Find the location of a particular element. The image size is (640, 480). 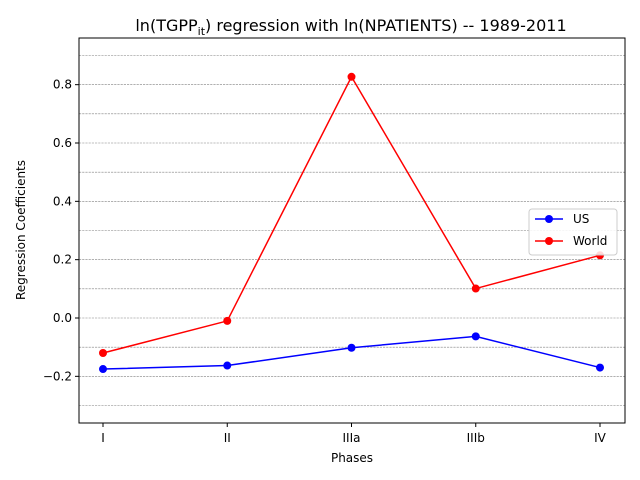

y-tick-label: 0.8 is located at coordinates (62, 85).